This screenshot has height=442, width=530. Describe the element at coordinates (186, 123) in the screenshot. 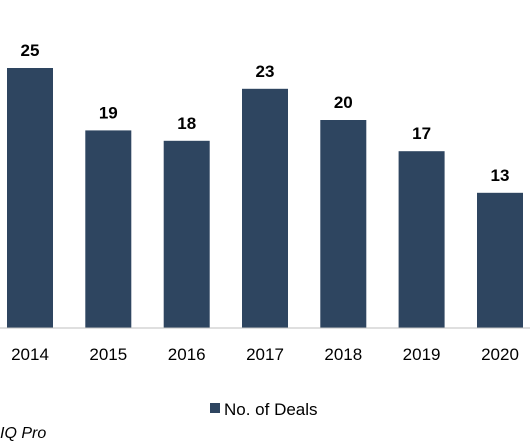

I see `value-label-2016: 18` at that location.